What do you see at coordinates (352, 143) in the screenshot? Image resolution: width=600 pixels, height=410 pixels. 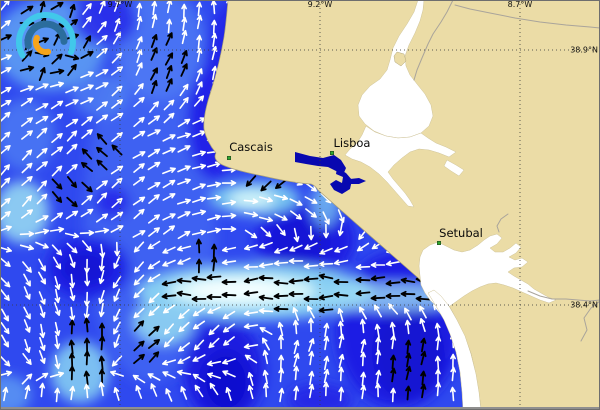 I see `city-label: Lisboa` at bounding box center [352, 143].